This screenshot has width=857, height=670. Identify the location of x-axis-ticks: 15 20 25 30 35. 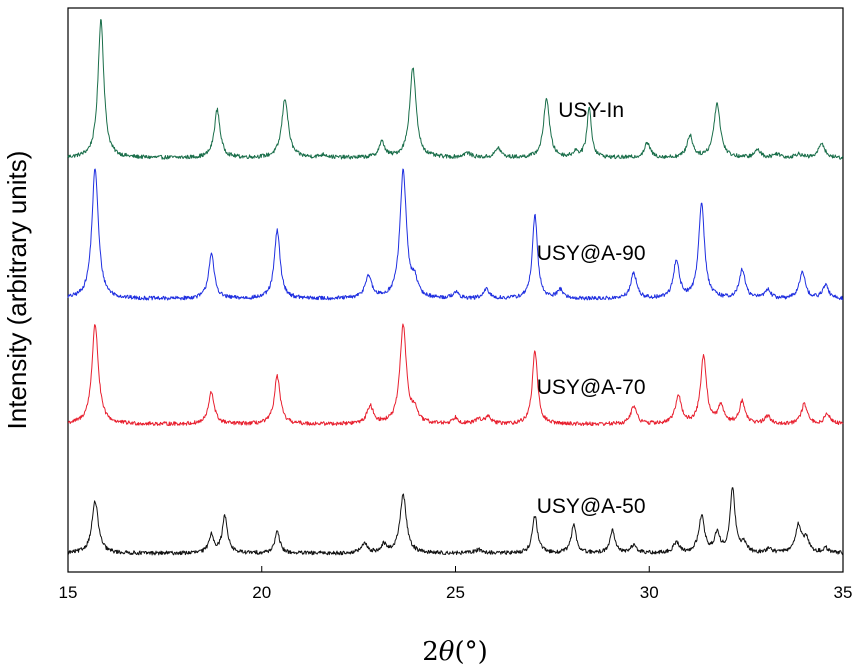
(456, 584).